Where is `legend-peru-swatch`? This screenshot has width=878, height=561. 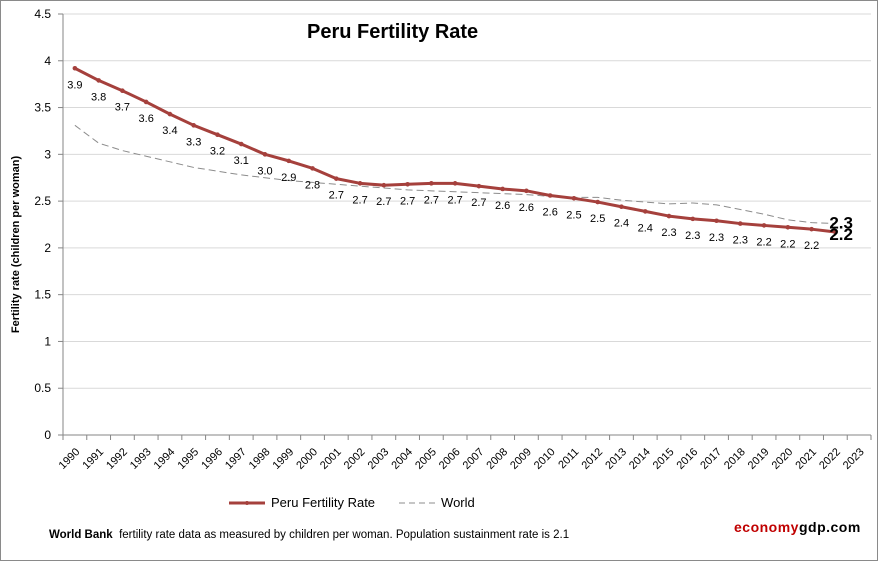 legend-peru-swatch is located at coordinates (247, 502).